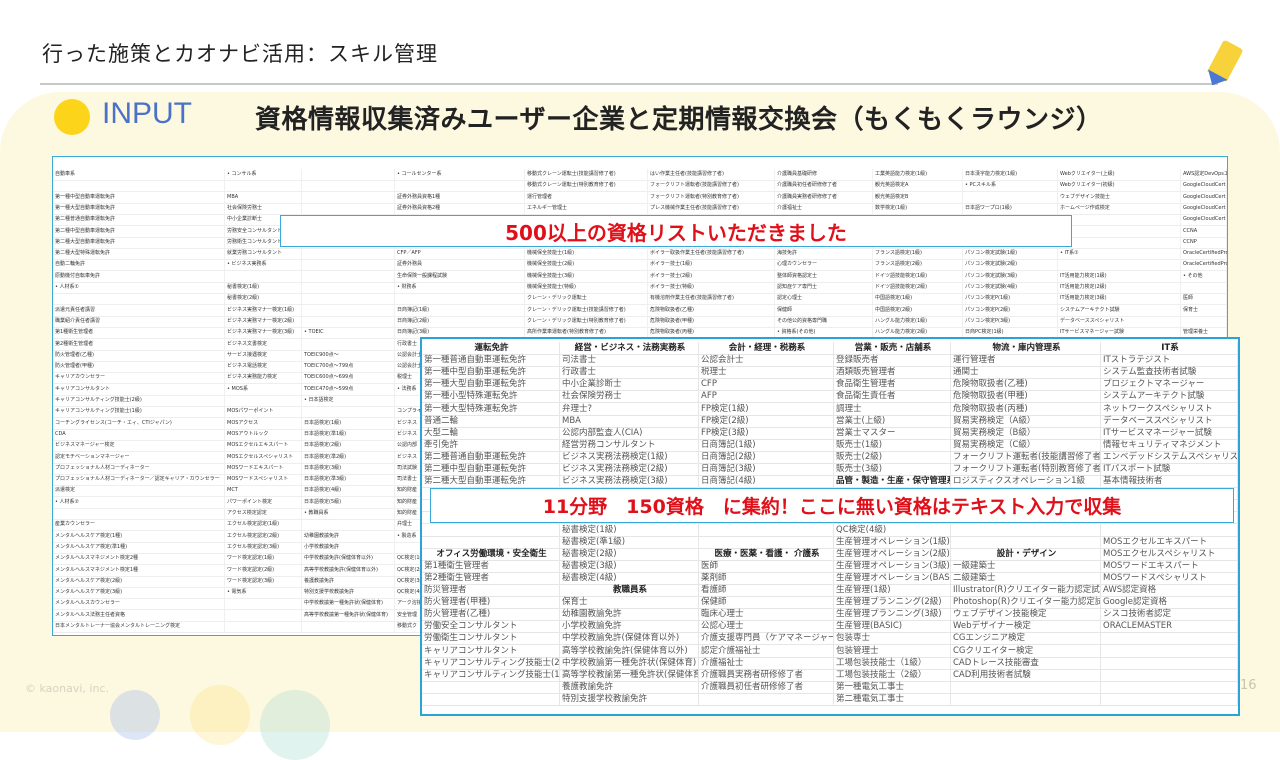 The height and width of the screenshot is (760, 1280). What do you see at coordinates (263, 389) in the screenshot?
I see `raw-list-cell: • MOS系` at bounding box center [263, 389].